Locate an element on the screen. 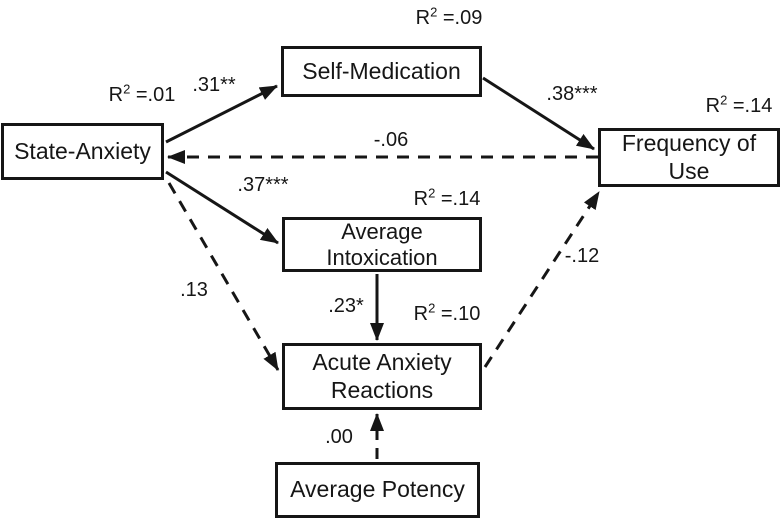 This screenshot has width=784, height=520. r-squared-acute-anxiety-reactions: R2 =.10 is located at coordinates (447, 312).